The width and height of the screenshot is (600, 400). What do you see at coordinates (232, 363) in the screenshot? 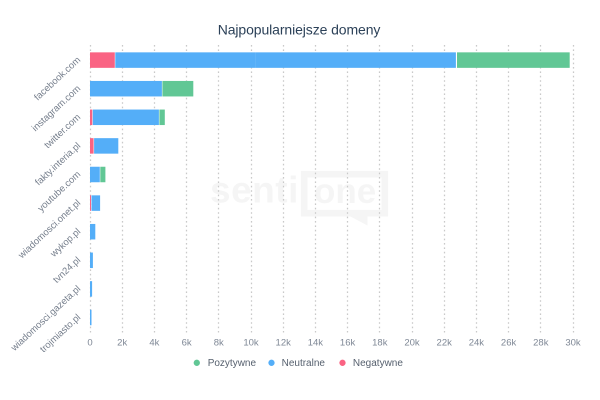
I see `svg-text: Pozytywne` at bounding box center [232, 363].